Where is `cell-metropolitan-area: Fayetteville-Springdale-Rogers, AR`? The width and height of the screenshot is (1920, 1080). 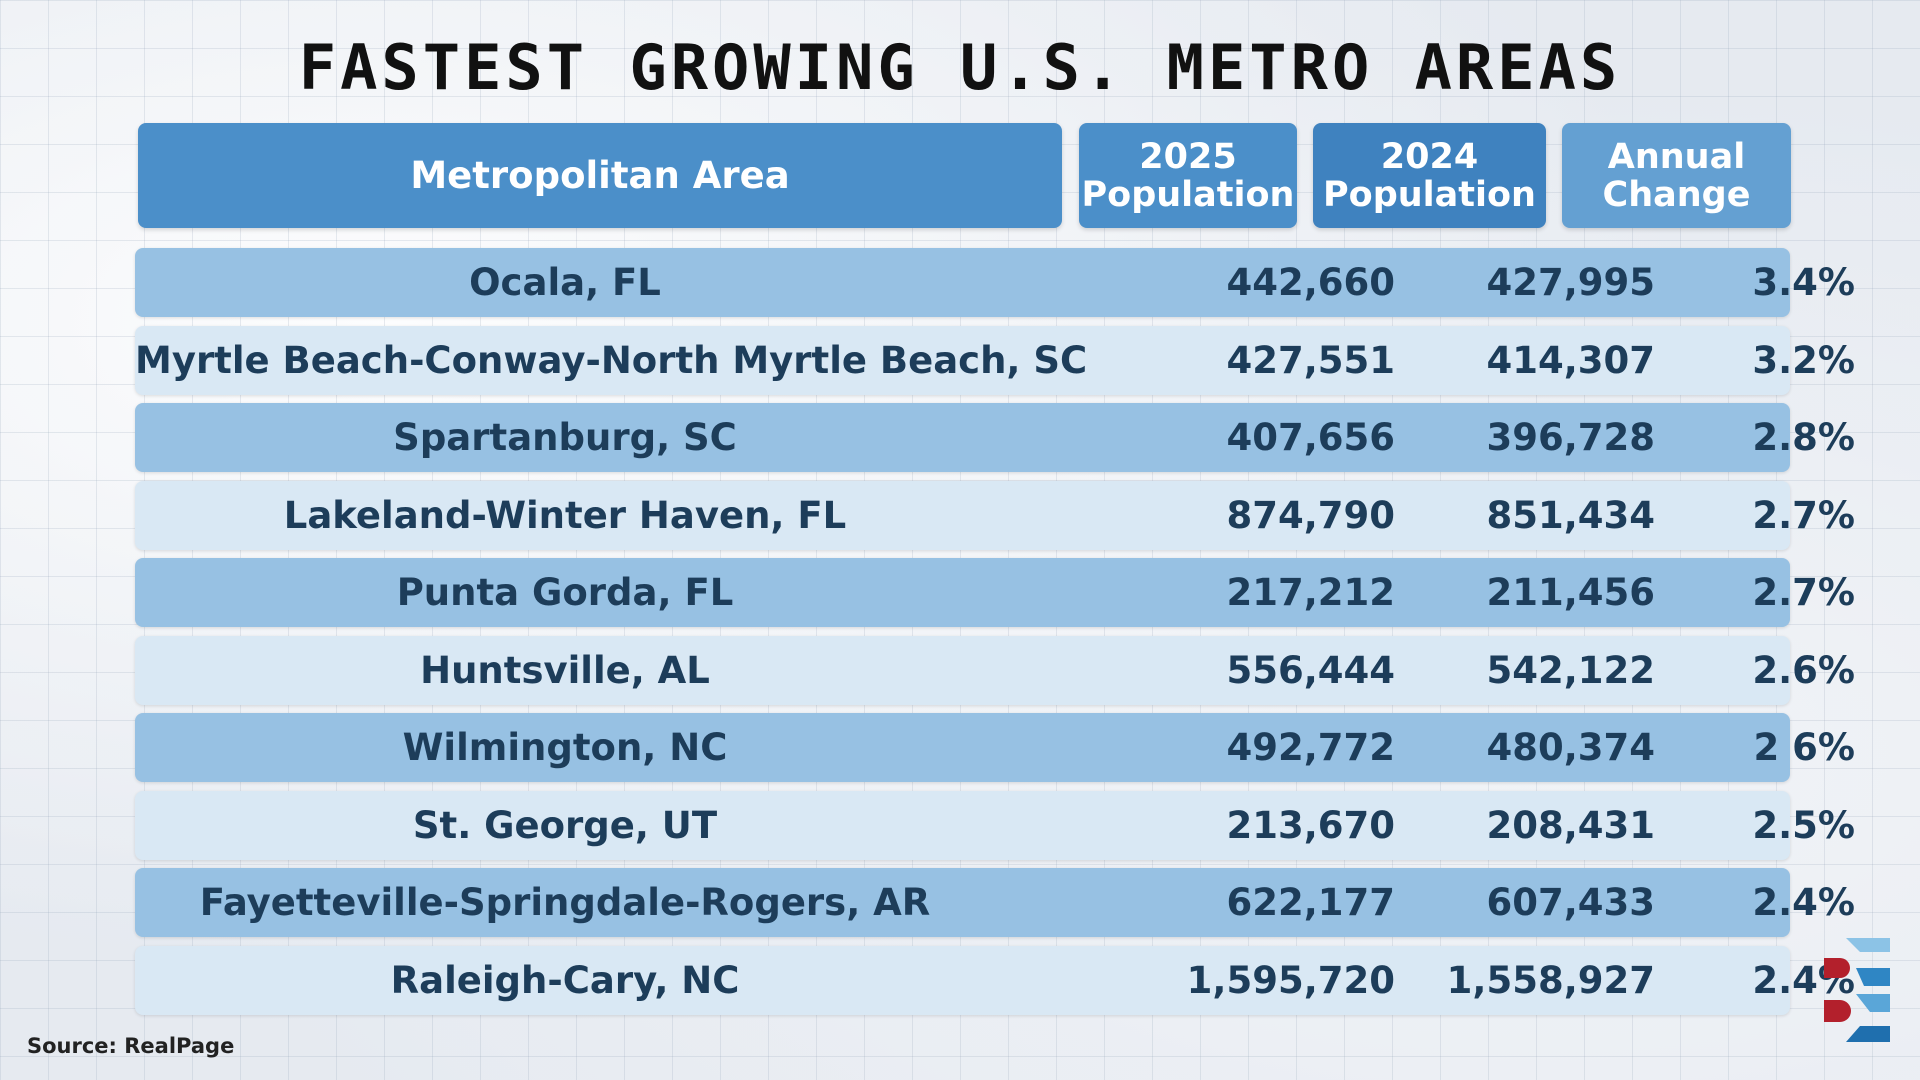 cell-metropolitan-area: Fayetteville-Springdale-Rogers, AR is located at coordinates (565, 902).